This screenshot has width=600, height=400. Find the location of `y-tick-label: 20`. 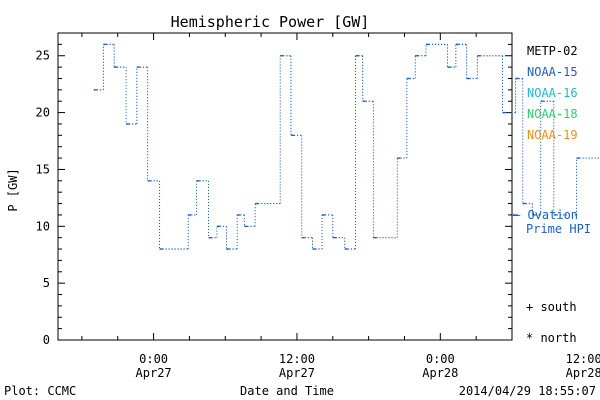

y-tick-label: 20 is located at coordinates (43, 113).